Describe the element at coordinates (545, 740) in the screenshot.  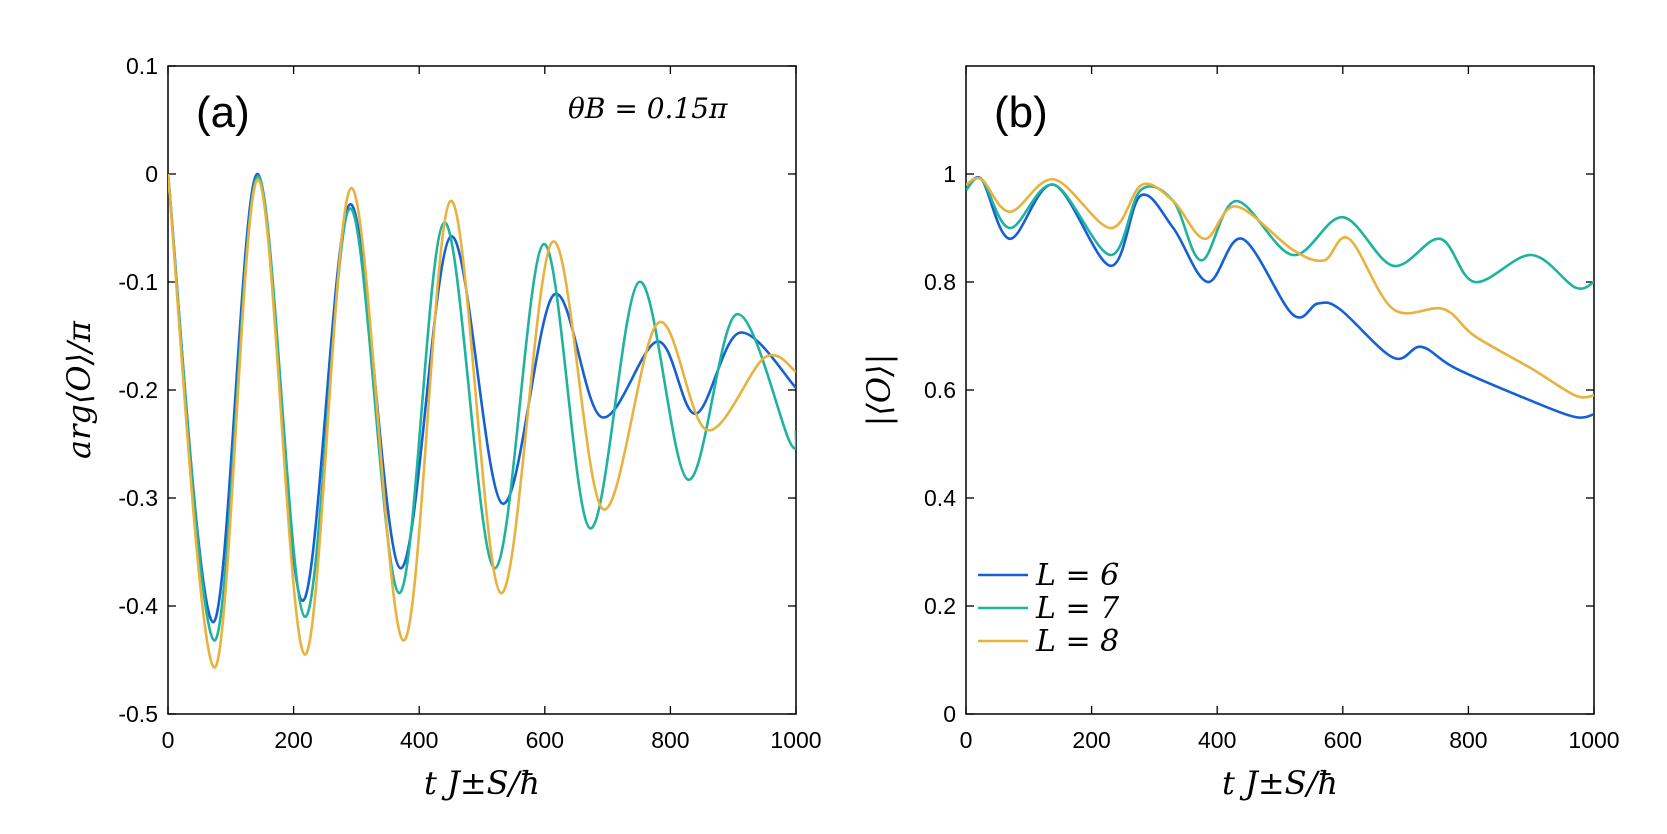
I see `panel-a-xtick-label: 600` at that location.